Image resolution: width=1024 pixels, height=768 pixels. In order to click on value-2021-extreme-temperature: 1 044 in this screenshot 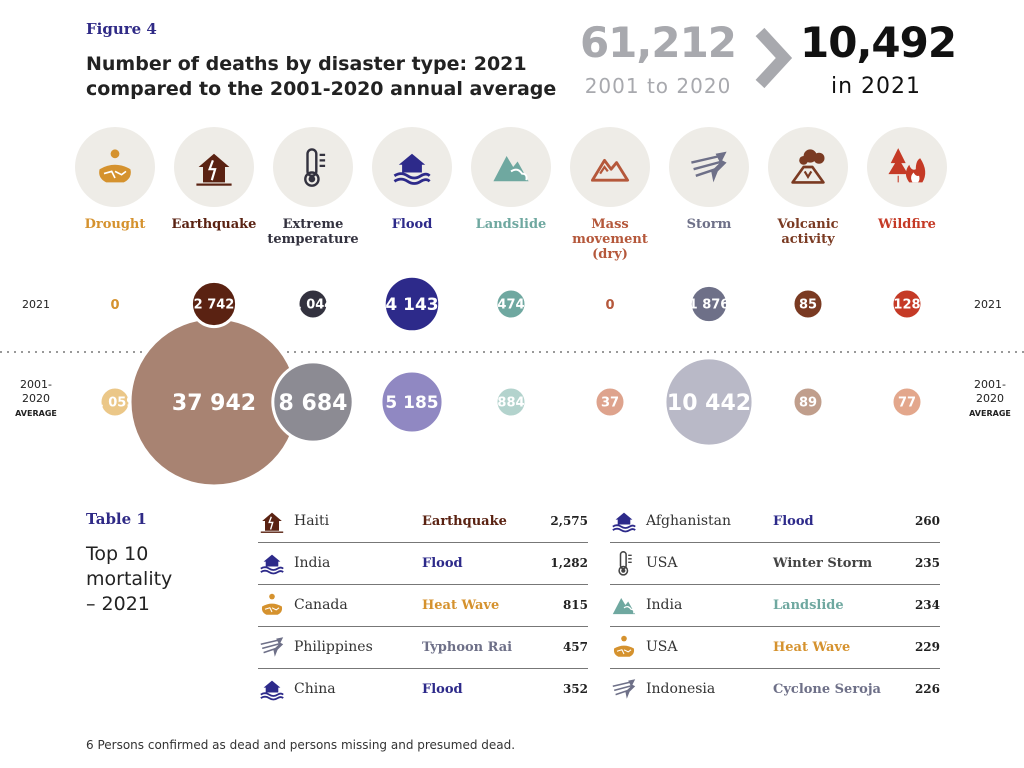, I will do `click(313, 305)`.